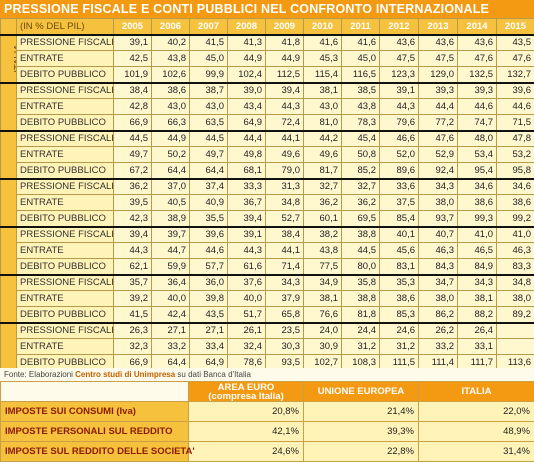 The height and width of the screenshot is (462, 534). What do you see at coordinates (246, 298) in the screenshot?
I see `table-cell: 40,0` at bounding box center [246, 298].